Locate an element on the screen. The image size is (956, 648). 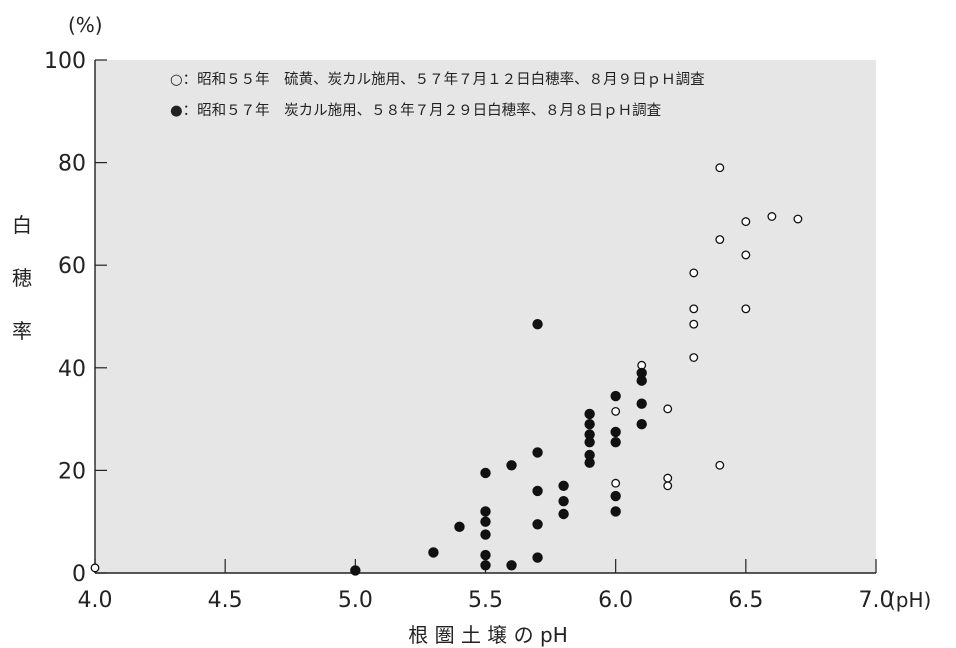
x-tick-label: 5.5 is located at coordinates (485, 600).